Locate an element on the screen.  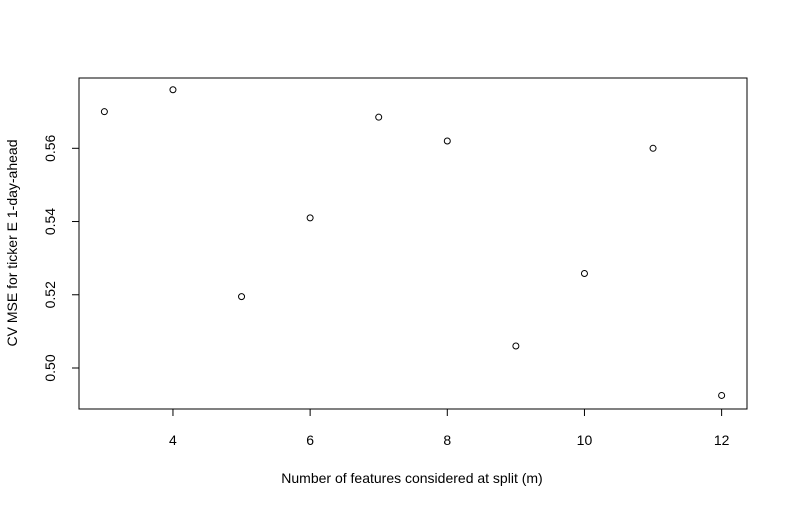
y-tick-label: 0.56 is located at coordinates (50, 147).